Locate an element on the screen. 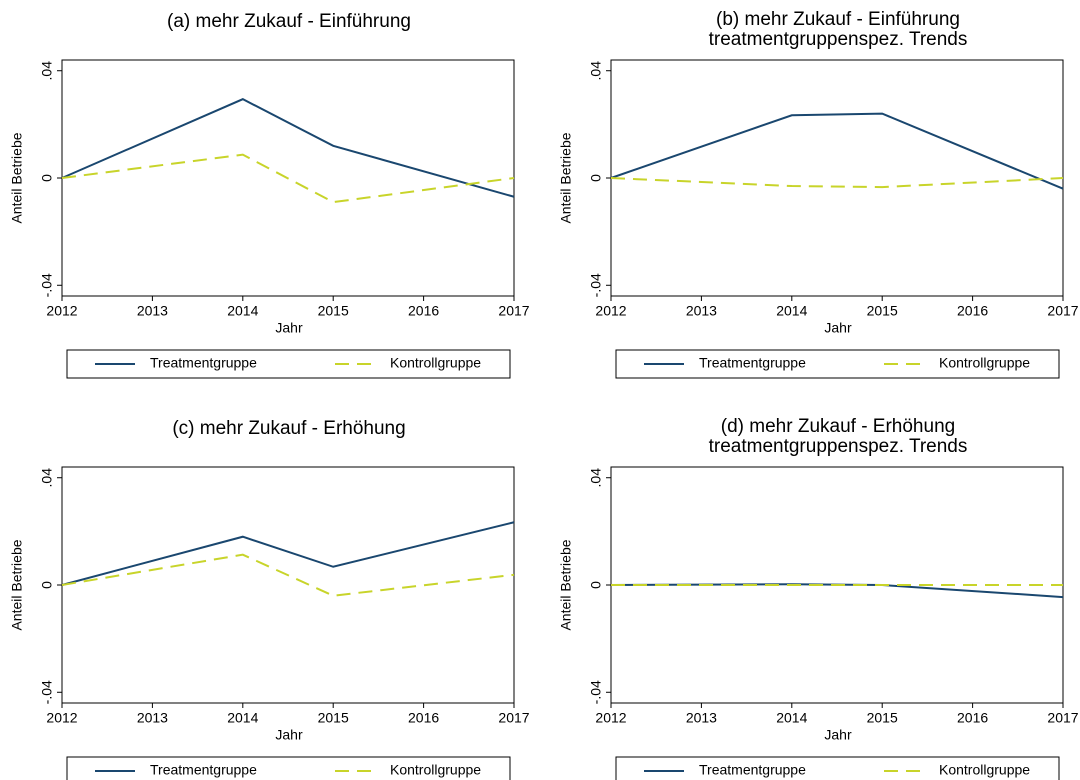 Image resolution: width=1080 pixels, height=780 pixels. chart-title: (a) mehr Zukauf - Einführung is located at coordinates (289, 21).